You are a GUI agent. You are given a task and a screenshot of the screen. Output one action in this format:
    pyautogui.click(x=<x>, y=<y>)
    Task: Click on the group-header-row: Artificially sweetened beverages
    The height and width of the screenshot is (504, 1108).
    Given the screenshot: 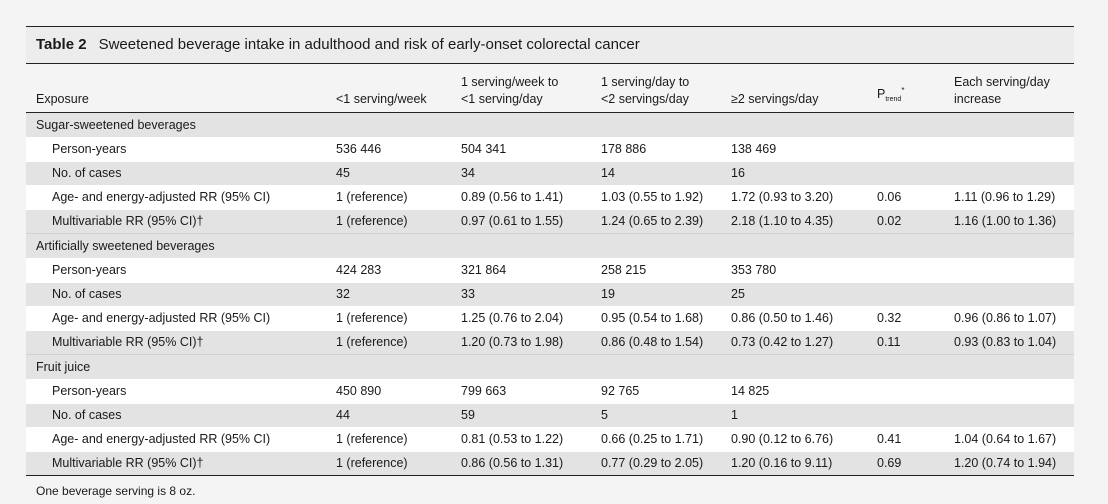 What is the action you would take?
    pyautogui.click(x=550, y=246)
    